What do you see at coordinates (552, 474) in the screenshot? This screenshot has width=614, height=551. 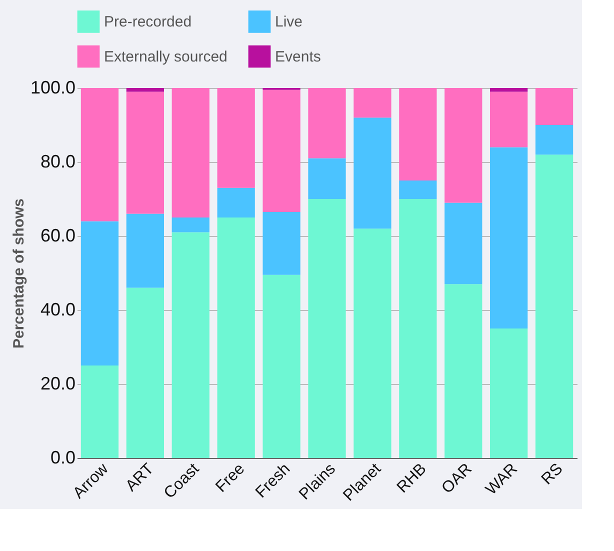 I see `x-tick-label: RS` at bounding box center [552, 474].